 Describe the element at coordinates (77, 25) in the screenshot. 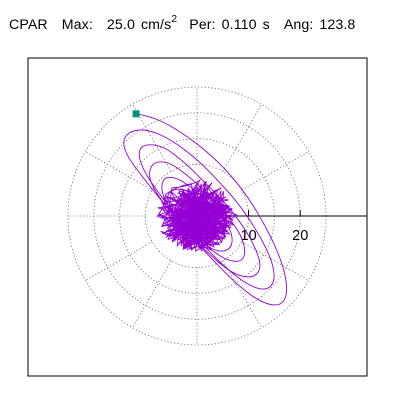

I see `max-label: Max:` at that location.